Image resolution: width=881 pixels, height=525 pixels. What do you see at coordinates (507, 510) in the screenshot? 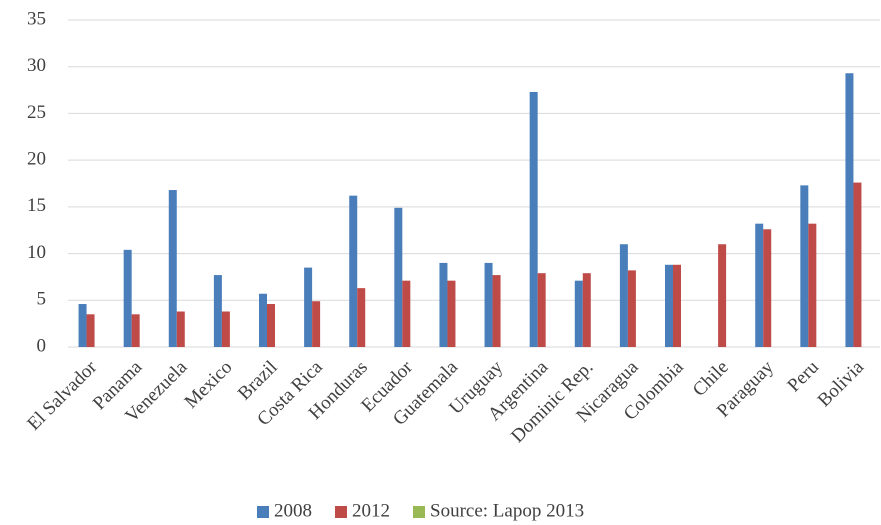
I see `legend-label: Source: Lapop 2013` at bounding box center [507, 510].